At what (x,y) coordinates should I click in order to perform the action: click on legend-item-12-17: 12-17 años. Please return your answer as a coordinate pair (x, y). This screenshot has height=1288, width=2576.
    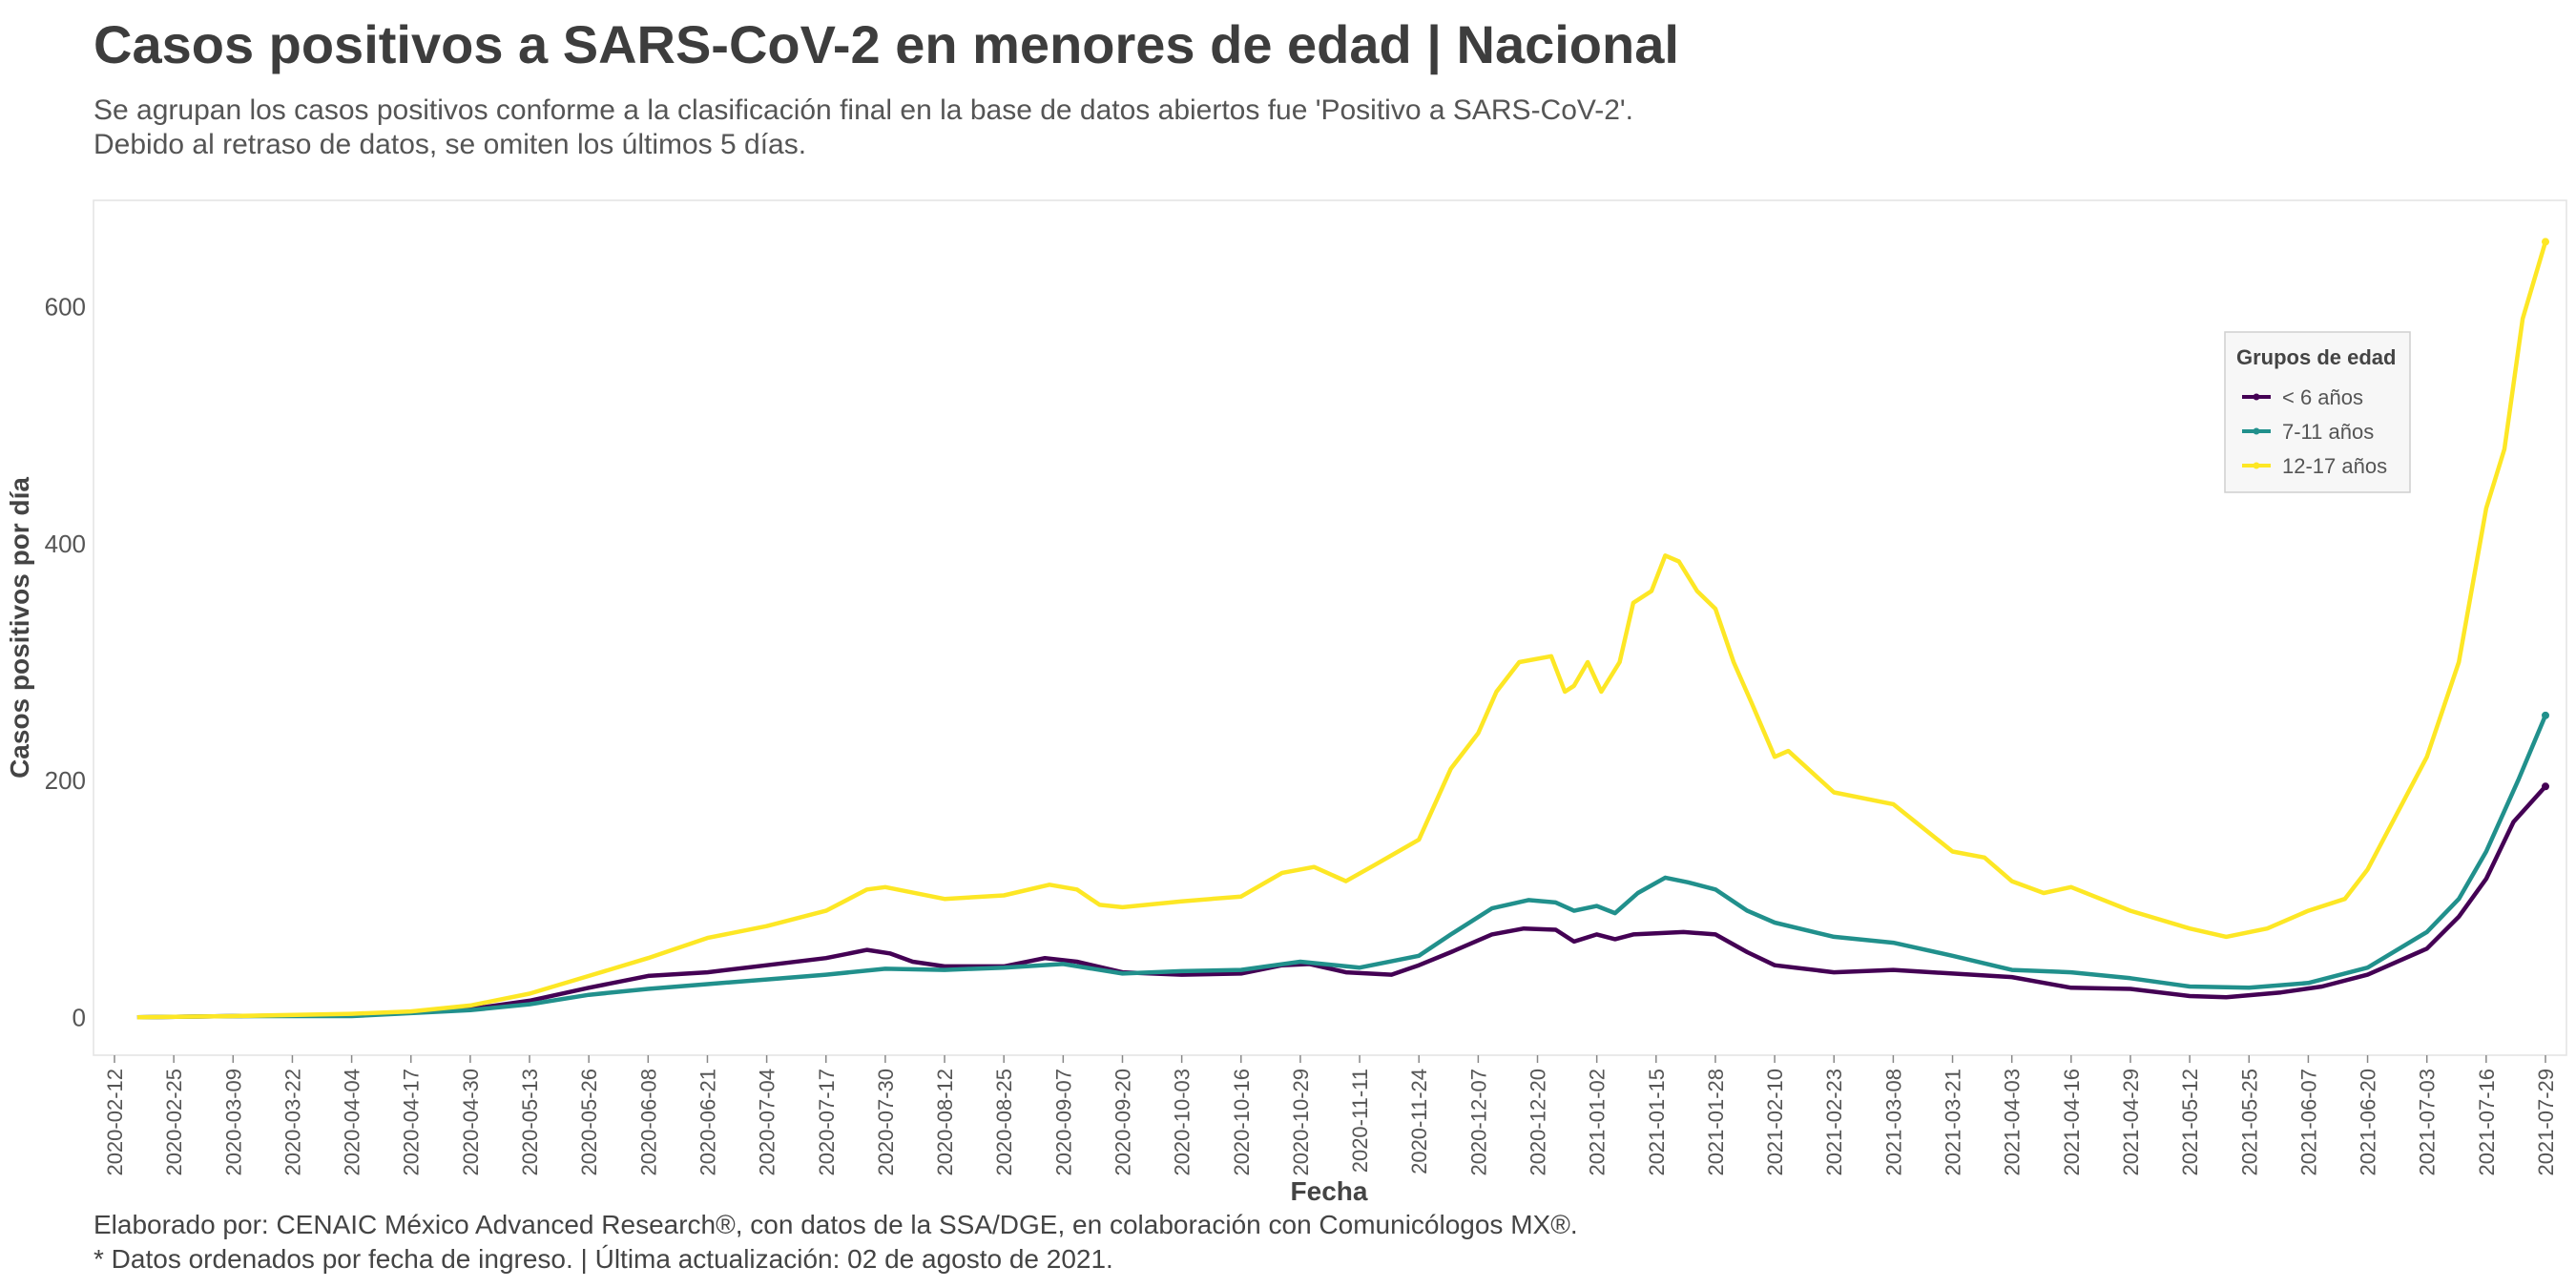
    Looking at the image, I should click on (2314, 466).